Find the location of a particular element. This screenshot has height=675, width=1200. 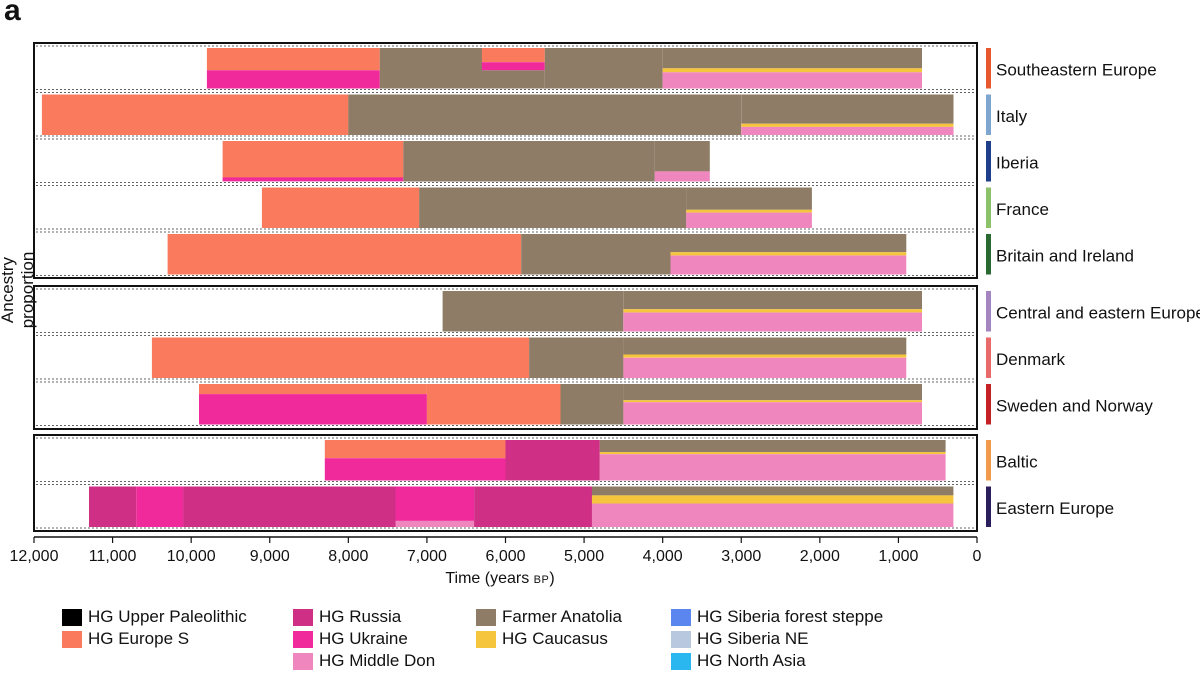

x-tick-label: 8,000 is located at coordinates (348, 556).